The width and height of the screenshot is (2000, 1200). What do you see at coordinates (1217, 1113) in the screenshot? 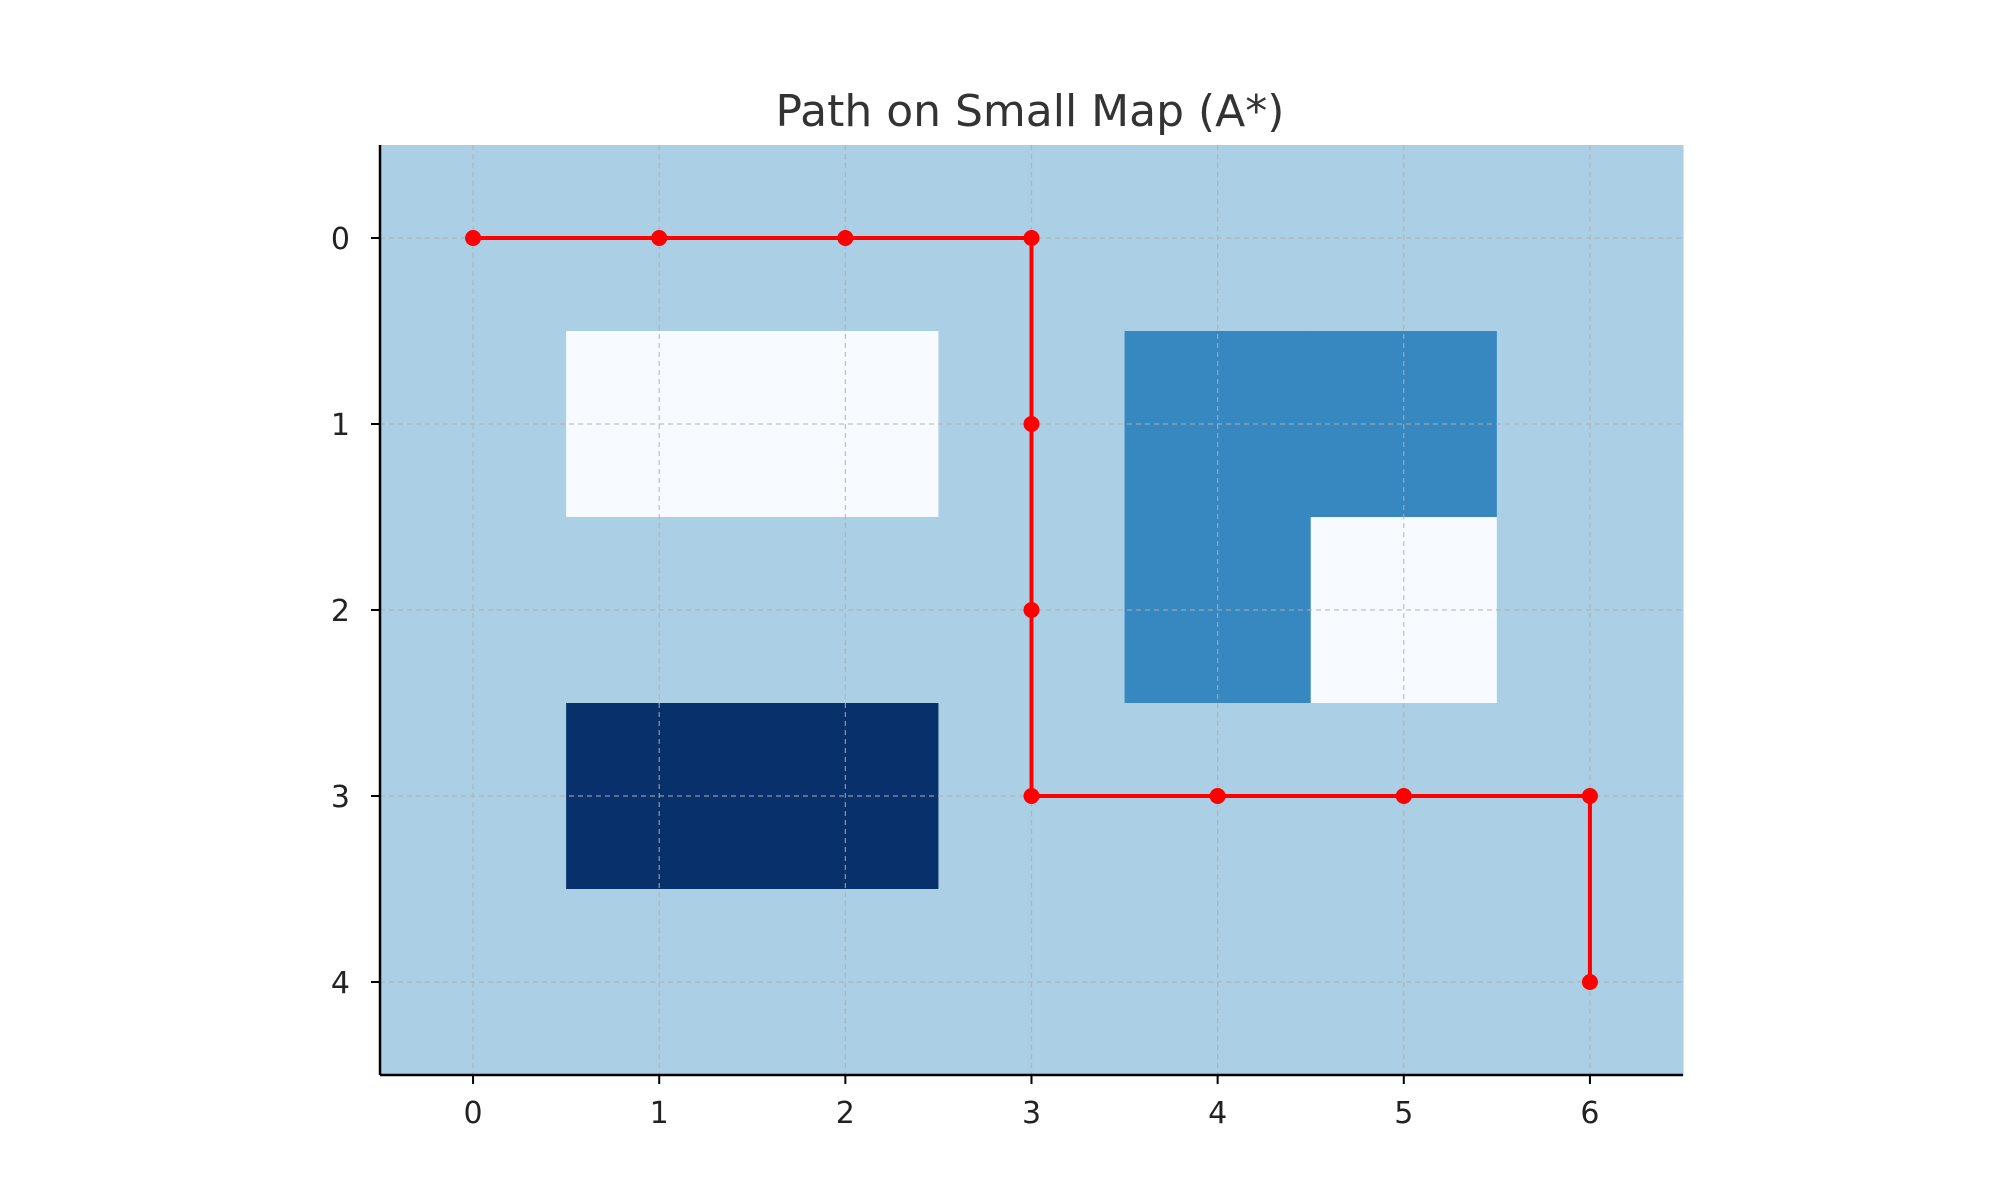
I see `x-tick-label: 4` at bounding box center [1217, 1113].